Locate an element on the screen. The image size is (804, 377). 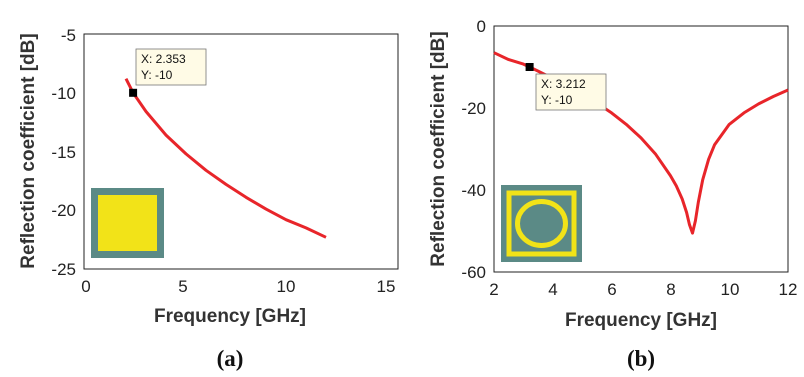
inset-substrate-b is located at coordinates (541, 223).